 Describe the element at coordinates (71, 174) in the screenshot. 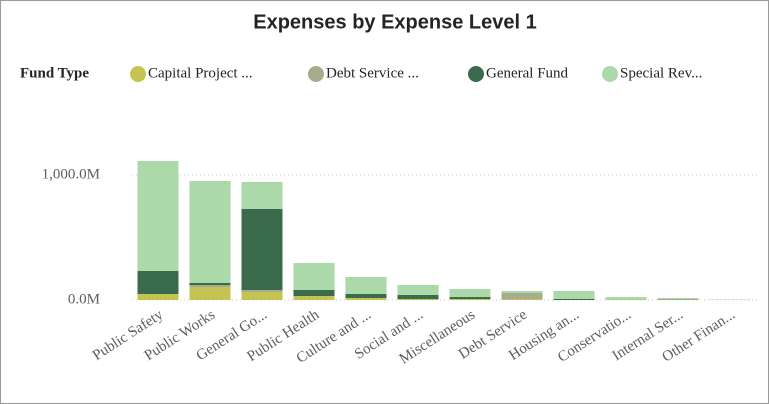

I see `y-tick-label: 1,000.0M` at that location.